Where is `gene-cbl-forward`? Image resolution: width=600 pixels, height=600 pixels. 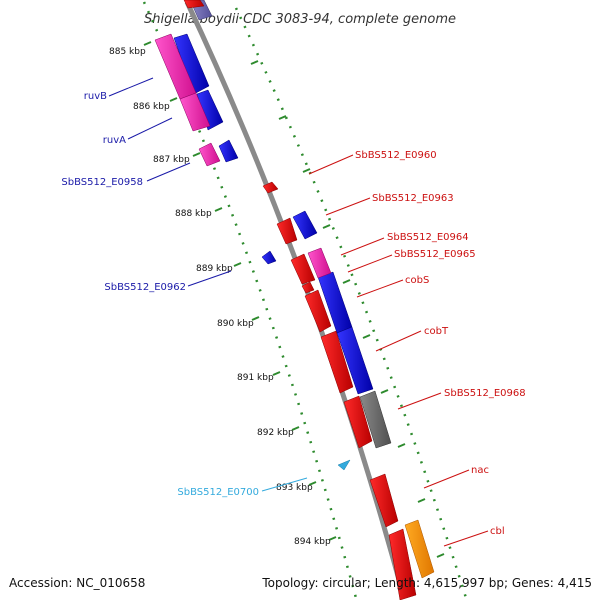
gene-cbl-forward is located at coordinates (419, 549).